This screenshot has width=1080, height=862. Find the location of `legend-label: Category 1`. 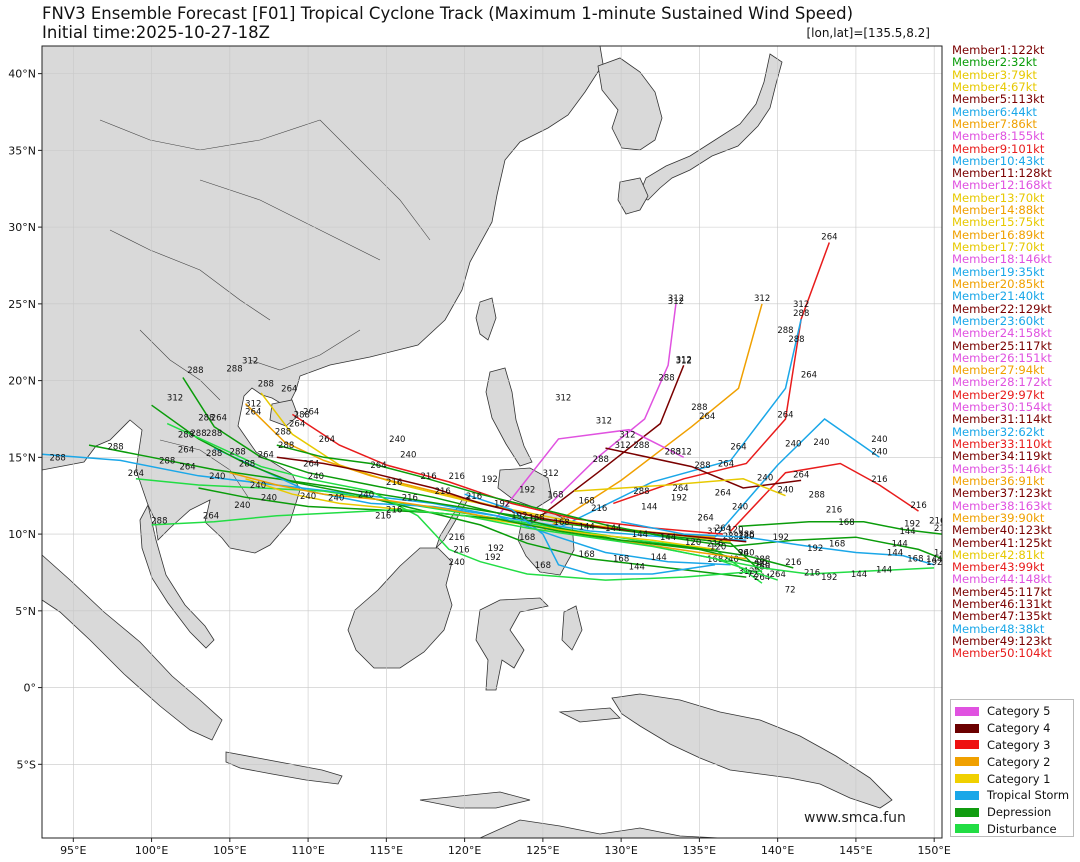

legend-label: Category 1 is located at coordinates (1019, 778).